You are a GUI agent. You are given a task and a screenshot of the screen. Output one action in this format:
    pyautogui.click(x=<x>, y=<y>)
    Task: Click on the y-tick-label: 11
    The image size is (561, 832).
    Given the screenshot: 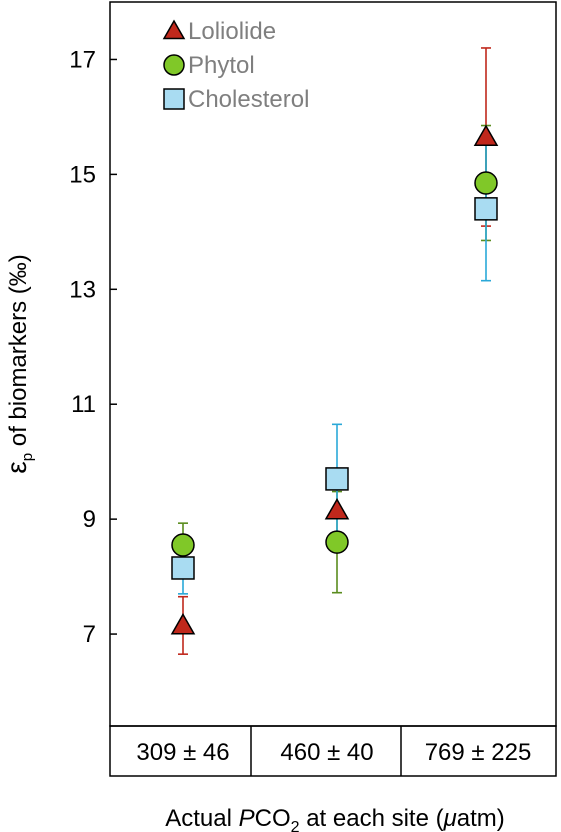 What is the action you would take?
    pyautogui.click(x=83, y=404)
    